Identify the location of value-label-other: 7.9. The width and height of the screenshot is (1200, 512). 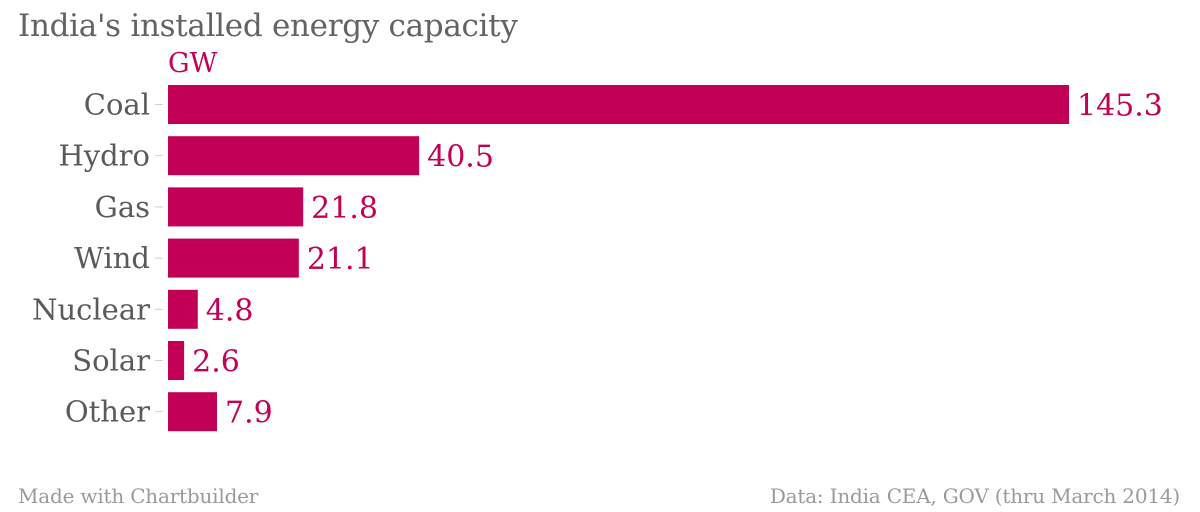
(249, 413).